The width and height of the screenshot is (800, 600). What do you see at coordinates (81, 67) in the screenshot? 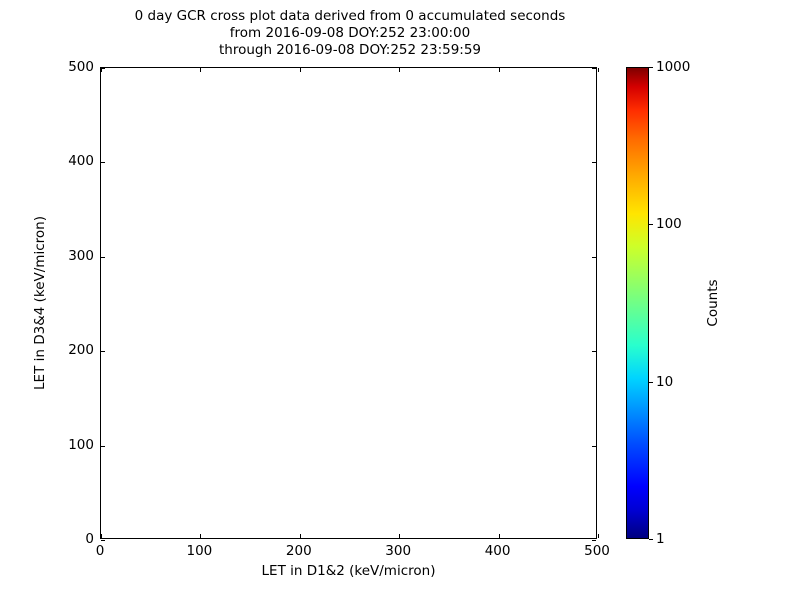
I see `y-tick-label: 500` at bounding box center [81, 67].